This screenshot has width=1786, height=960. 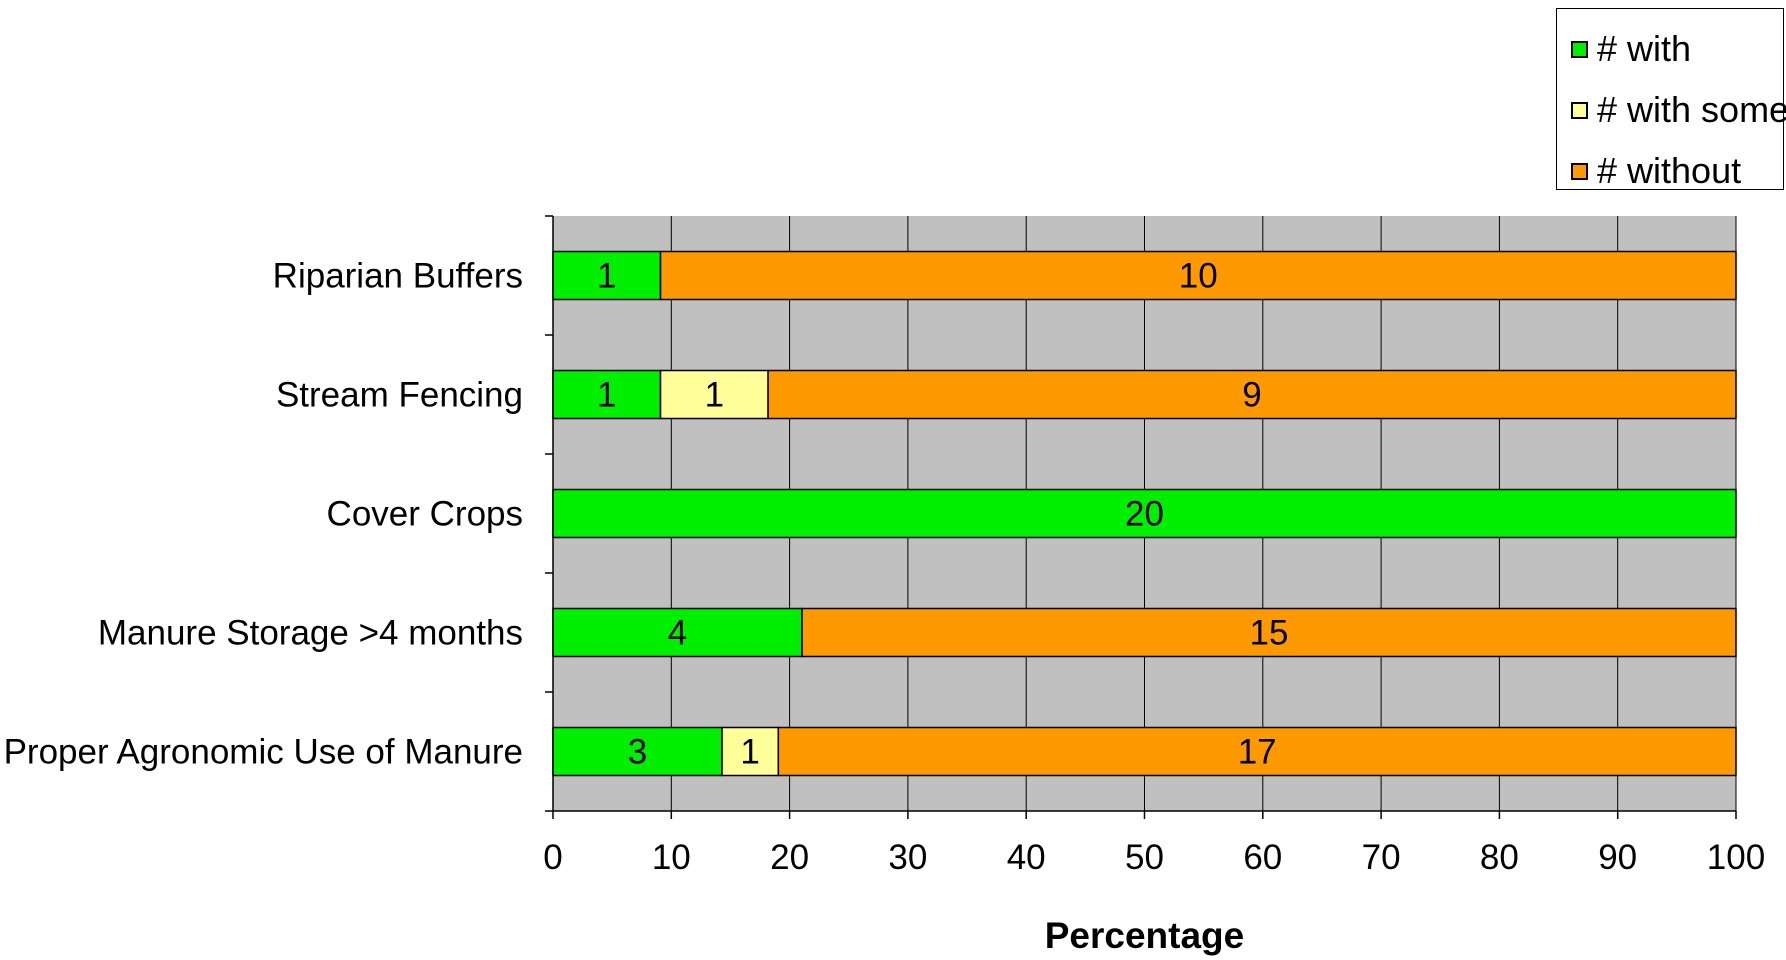 I want to click on data-label-stream-fencing-with-some: 1, so click(x=714, y=395).